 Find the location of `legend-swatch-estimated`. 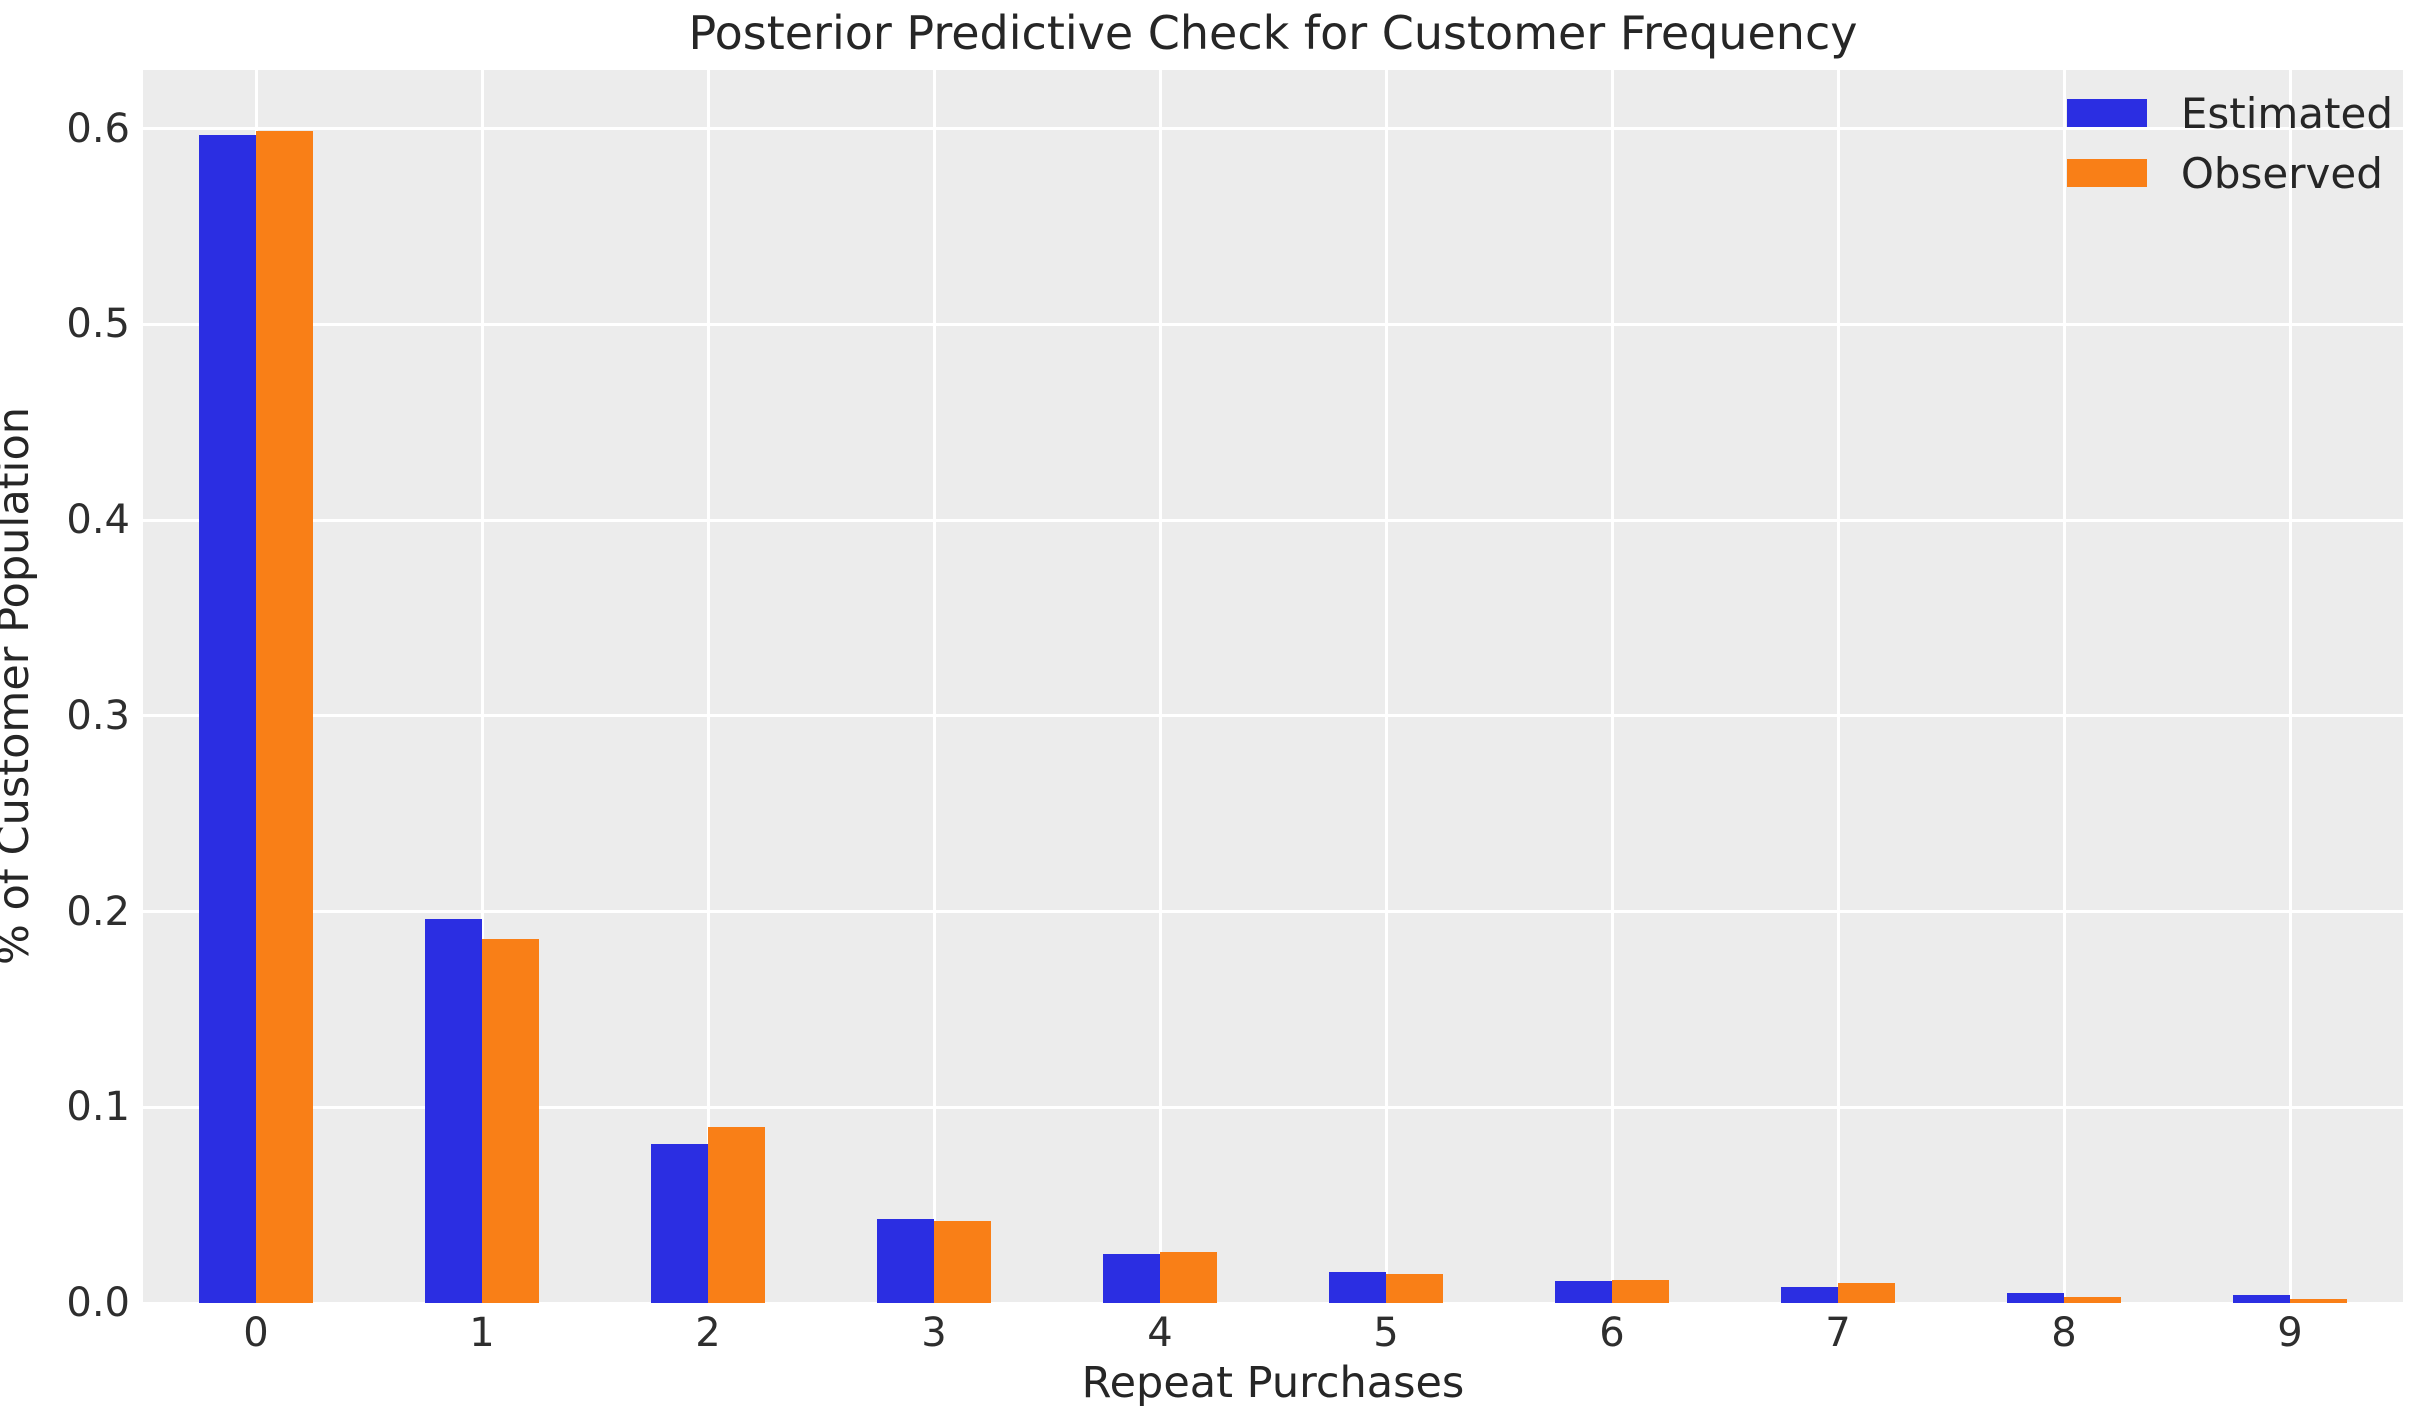

legend-swatch-estimated is located at coordinates (2106, 113).